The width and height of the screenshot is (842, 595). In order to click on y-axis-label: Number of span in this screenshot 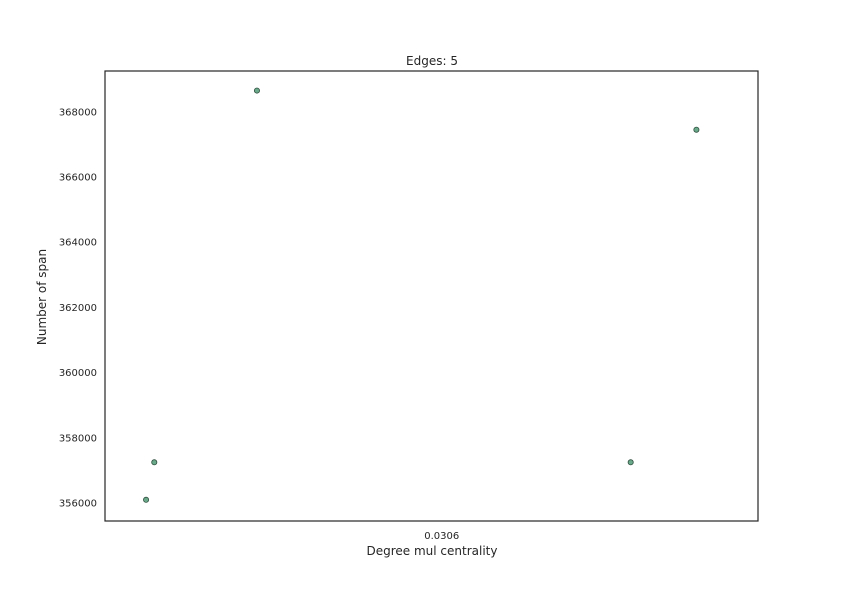, I will do `click(42, 297)`.